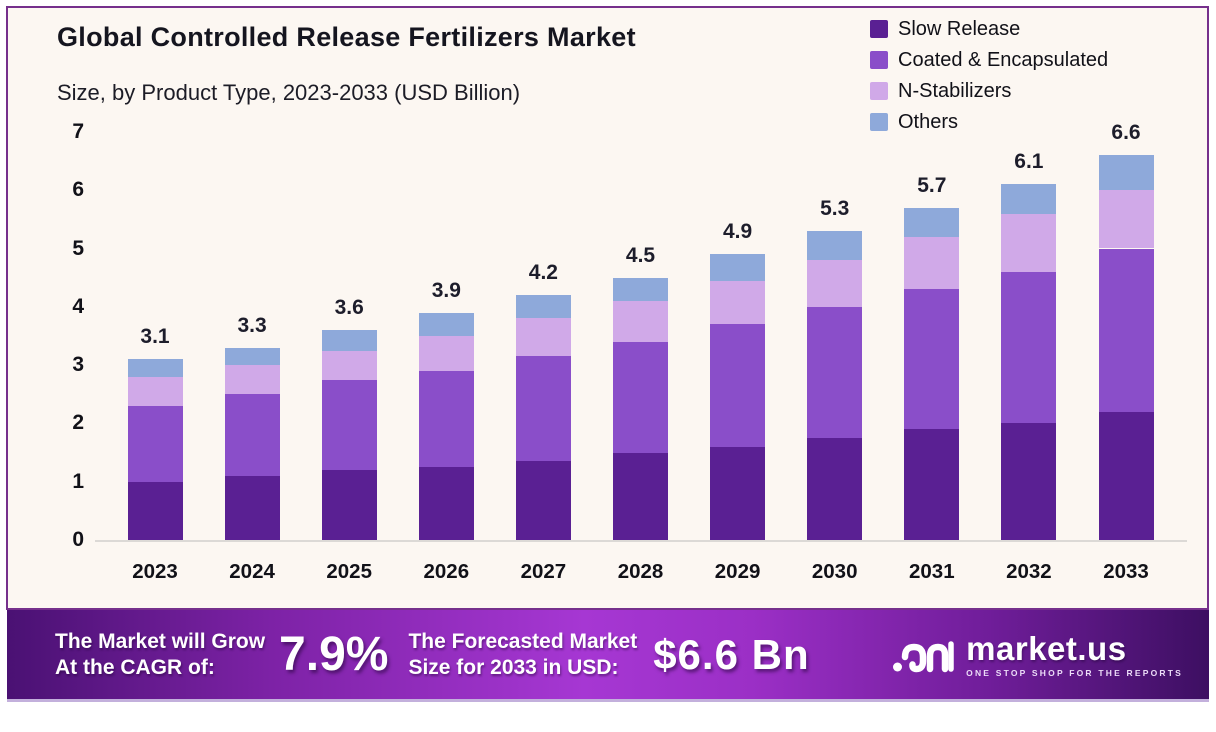 This screenshot has width=1216, height=732. I want to click on bar-segment-others-2023, so click(155, 368).